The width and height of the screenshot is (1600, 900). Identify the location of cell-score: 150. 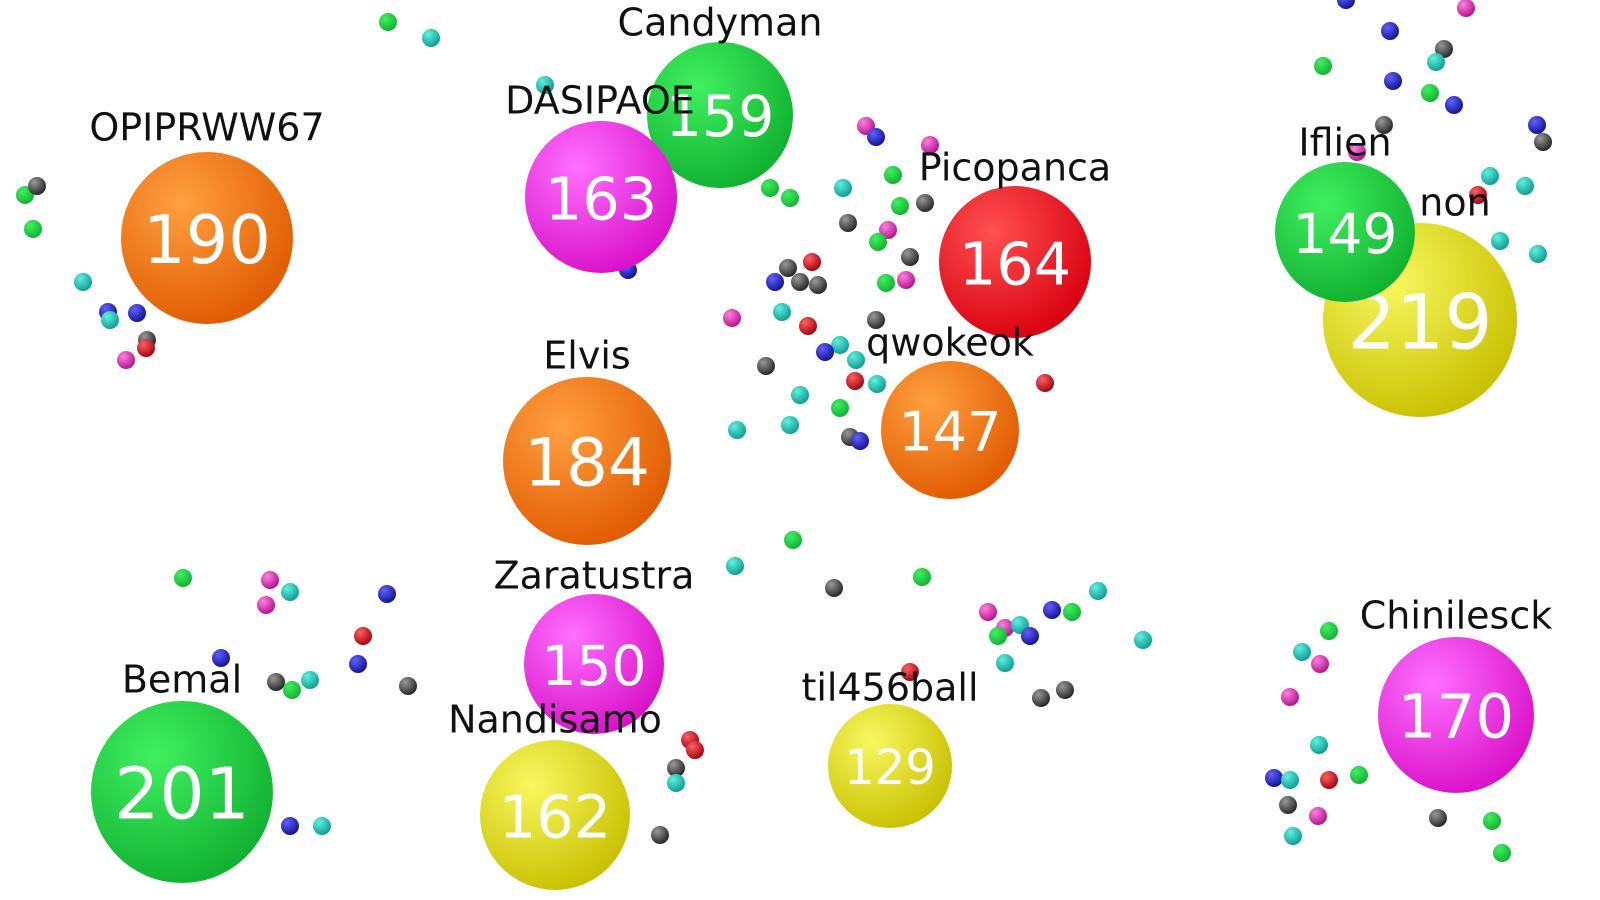
(594, 666).